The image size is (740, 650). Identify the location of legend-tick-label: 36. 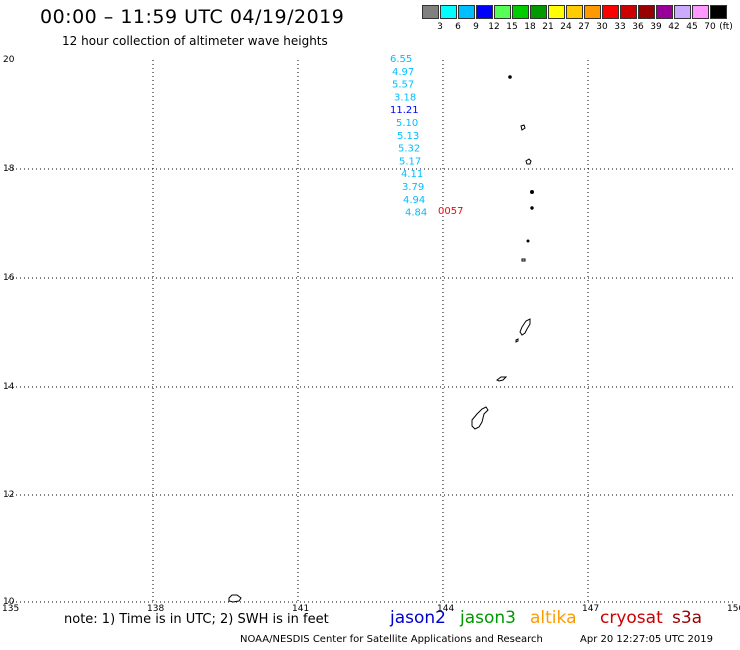
(638, 27).